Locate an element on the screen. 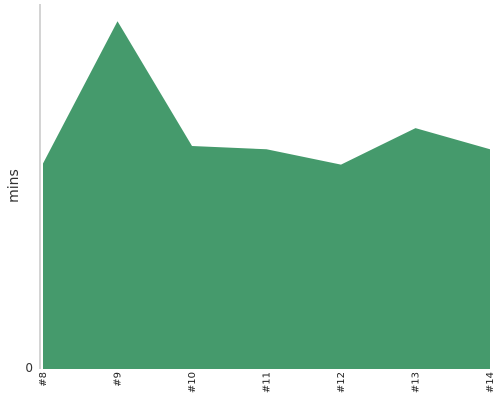 This screenshot has height=400, width=500. x-tick-label-3: #11 is located at coordinates (267, 382).